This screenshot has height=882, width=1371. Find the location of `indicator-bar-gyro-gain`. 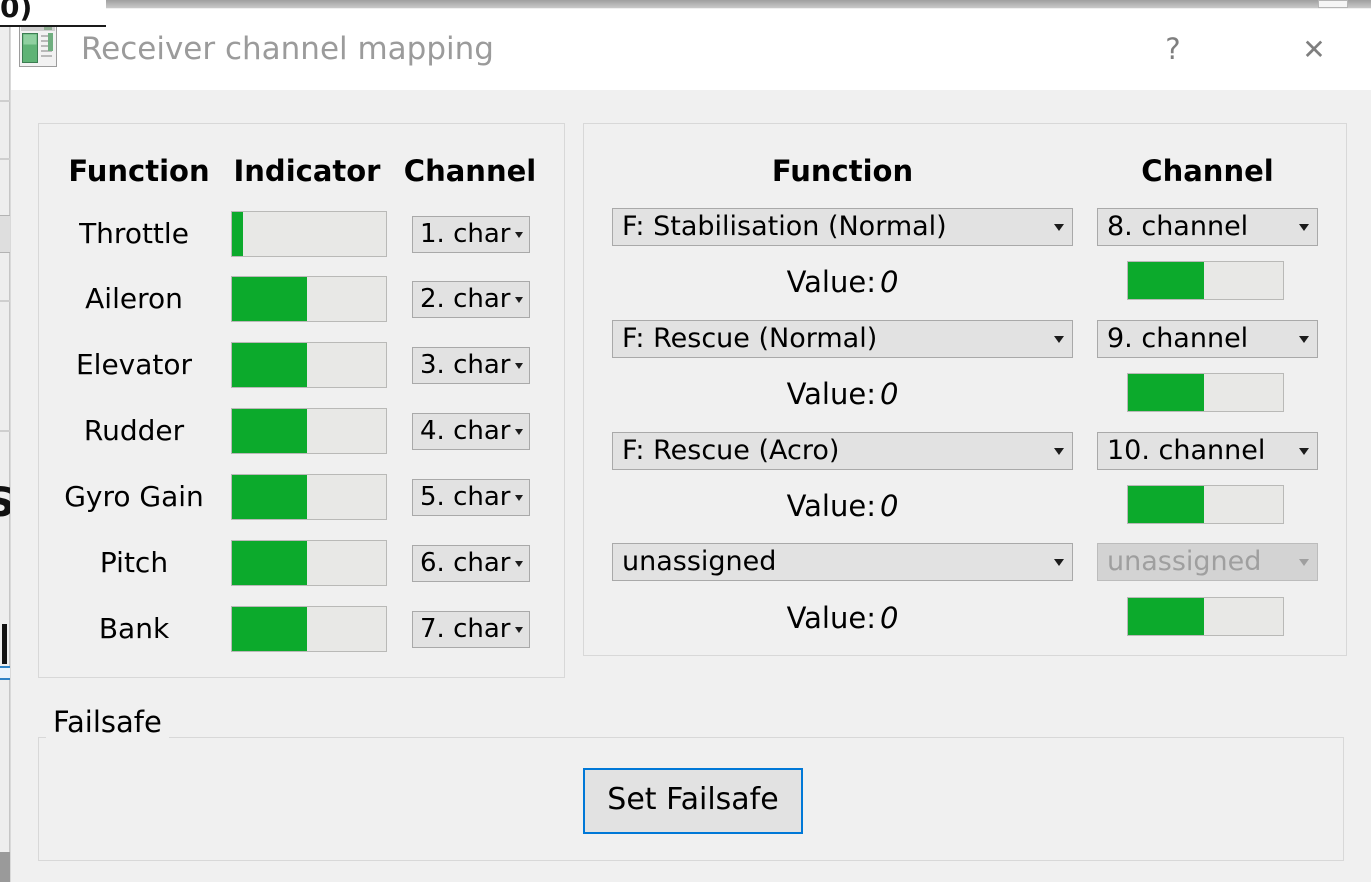

indicator-bar-gyro-gain is located at coordinates (309, 497).